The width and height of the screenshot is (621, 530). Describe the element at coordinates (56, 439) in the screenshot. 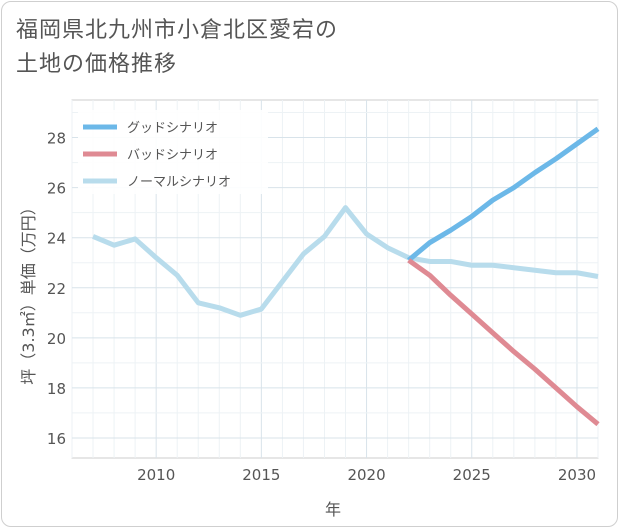

I see `y-tick-label: 16` at that location.